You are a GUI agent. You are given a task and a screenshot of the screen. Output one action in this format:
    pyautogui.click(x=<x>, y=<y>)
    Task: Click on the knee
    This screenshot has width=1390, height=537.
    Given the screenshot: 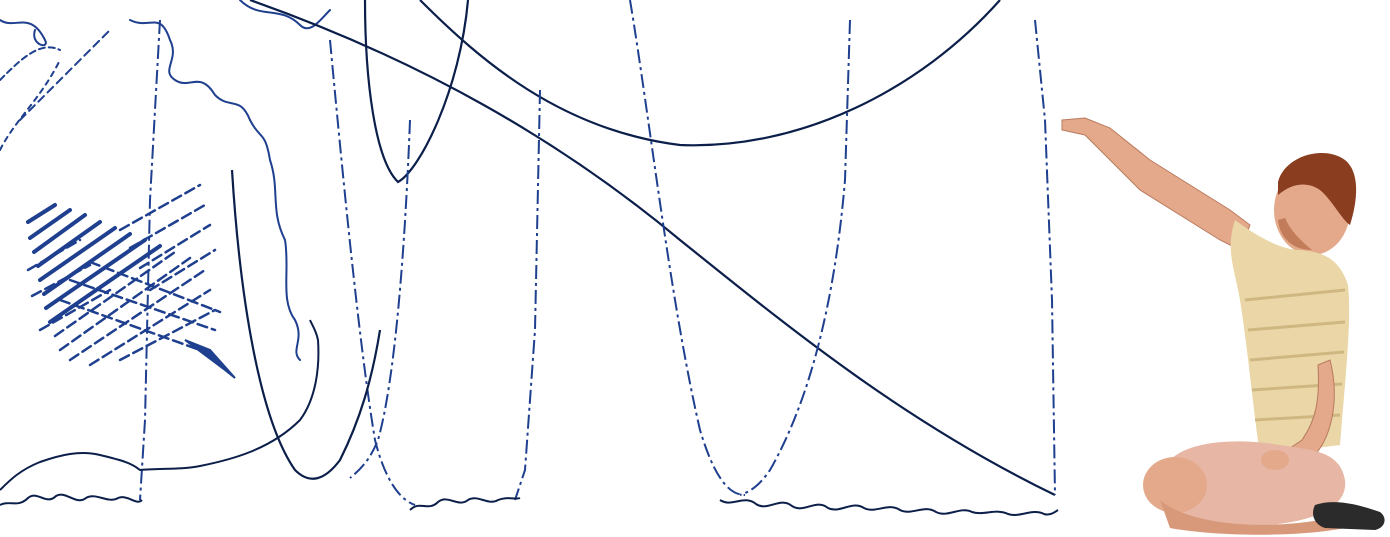 What is the action you would take?
    pyautogui.click(x=1175, y=485)
    